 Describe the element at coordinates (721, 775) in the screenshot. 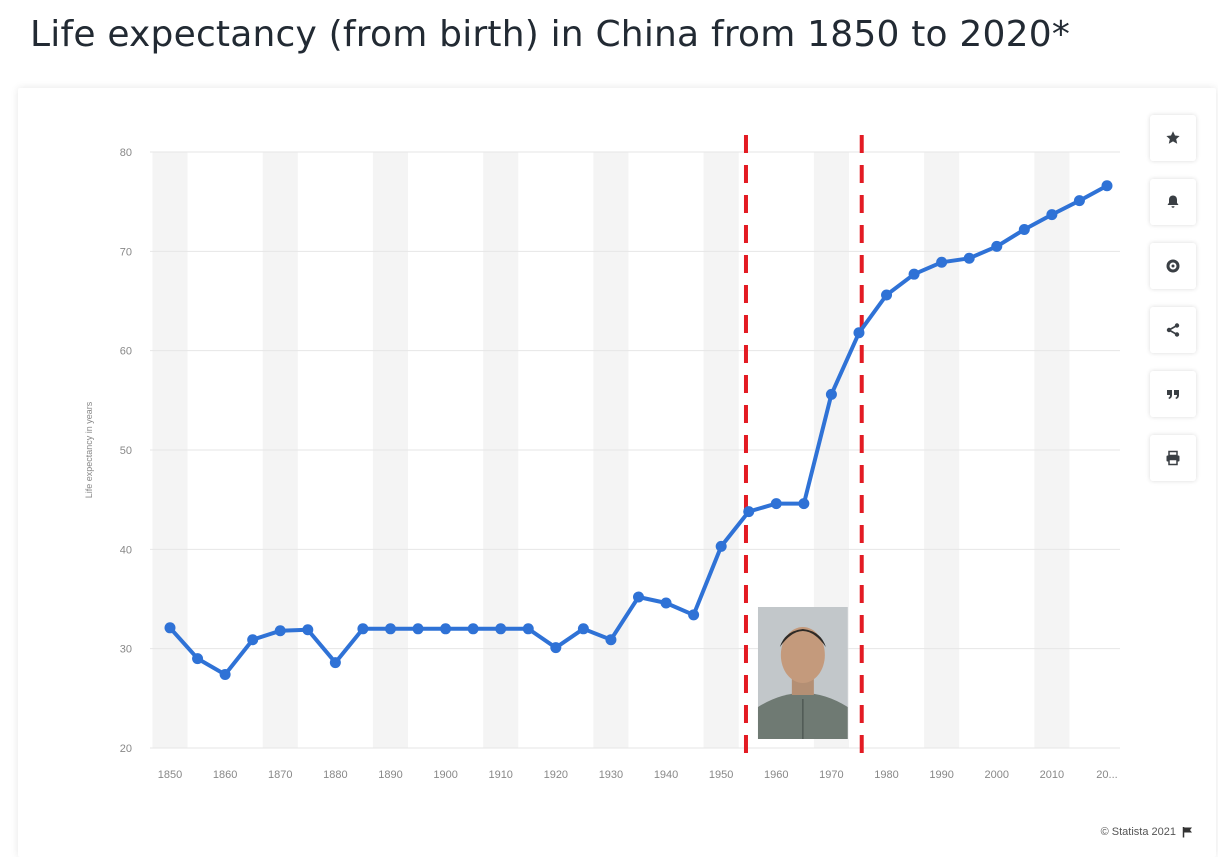

I see `x-tick-label: 1950` at that location.